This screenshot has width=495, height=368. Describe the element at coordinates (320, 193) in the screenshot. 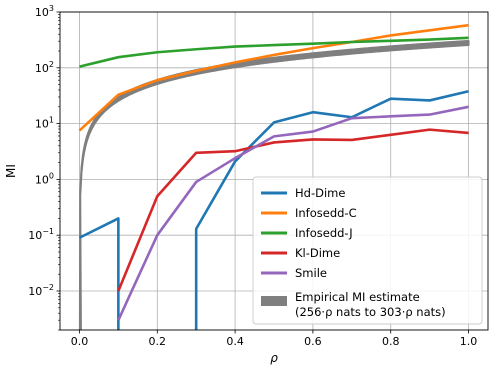

I see `legend-label: Hd-Dime` at that location.